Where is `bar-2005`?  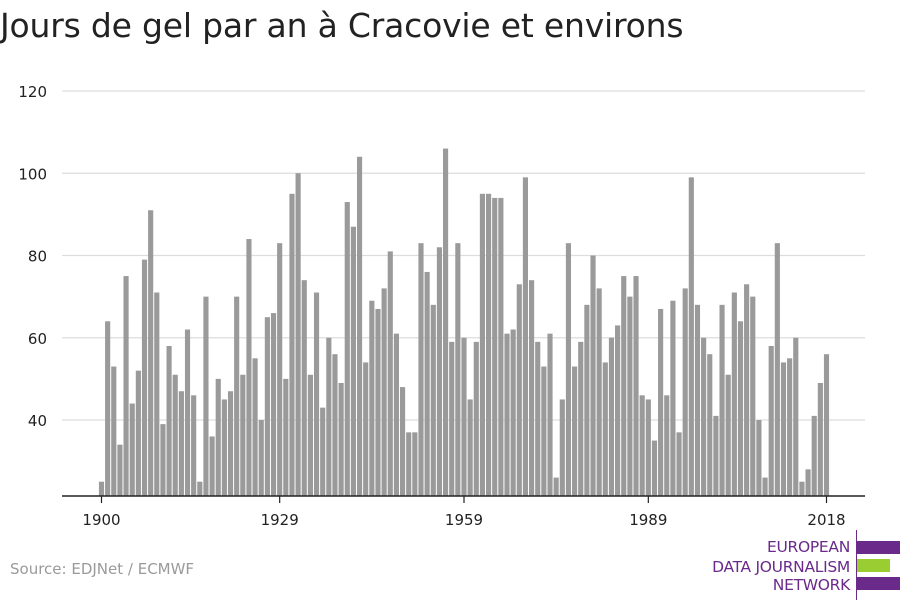 bar-2005 is located at coordinates (747, 390).